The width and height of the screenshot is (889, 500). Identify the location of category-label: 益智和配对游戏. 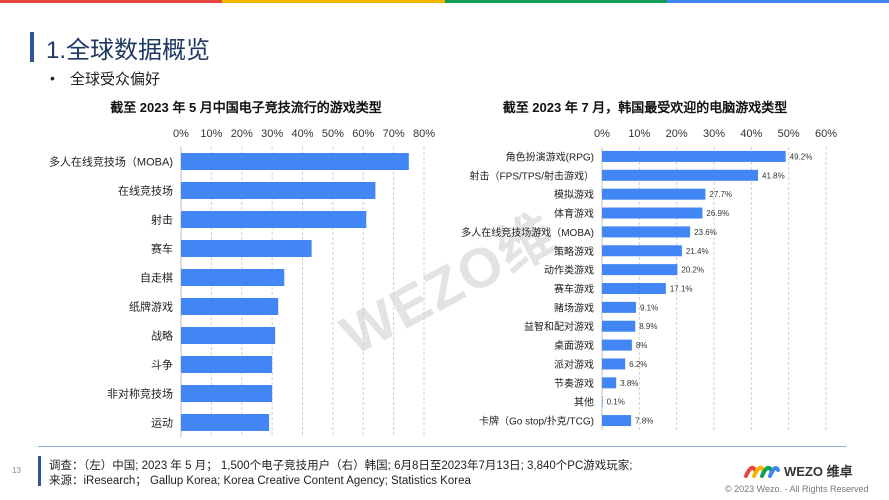
(559, 326).